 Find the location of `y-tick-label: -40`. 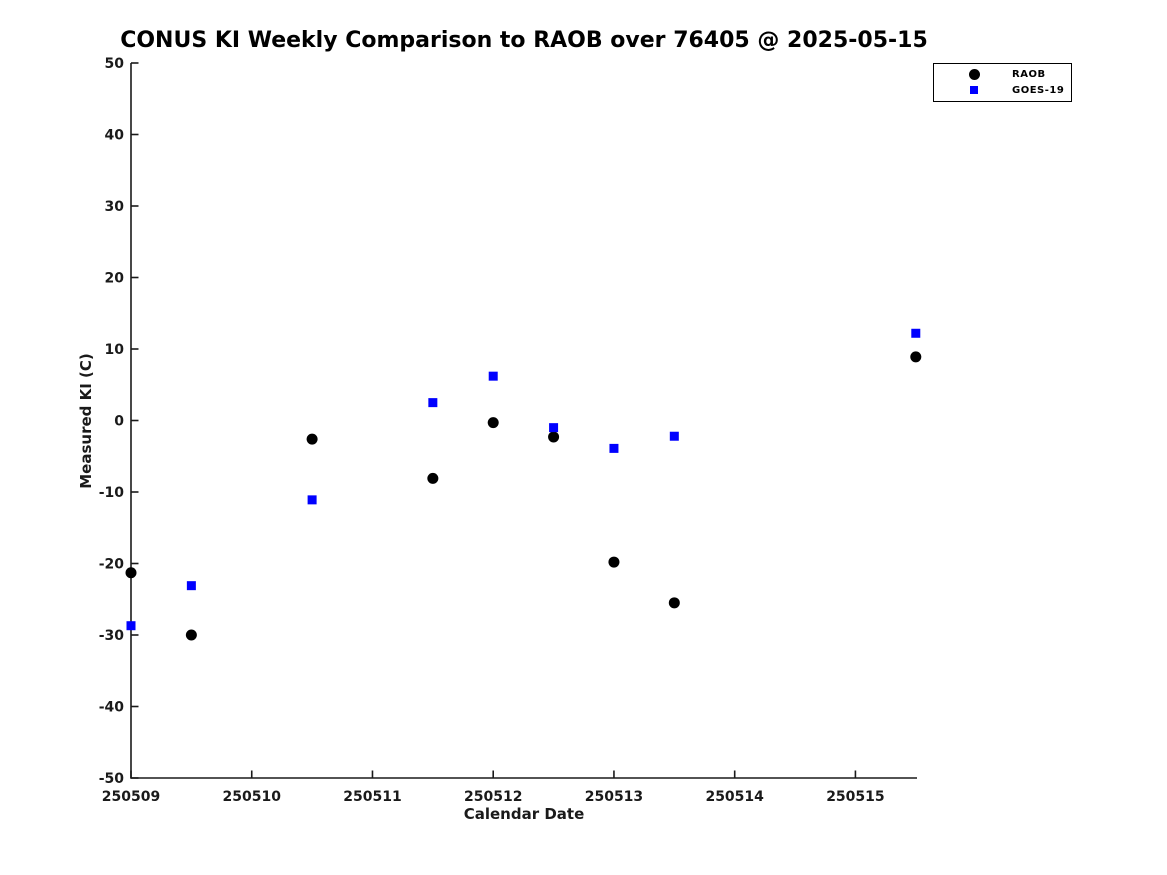

y-tick-label: -40 is located at coordinates (112, 708).